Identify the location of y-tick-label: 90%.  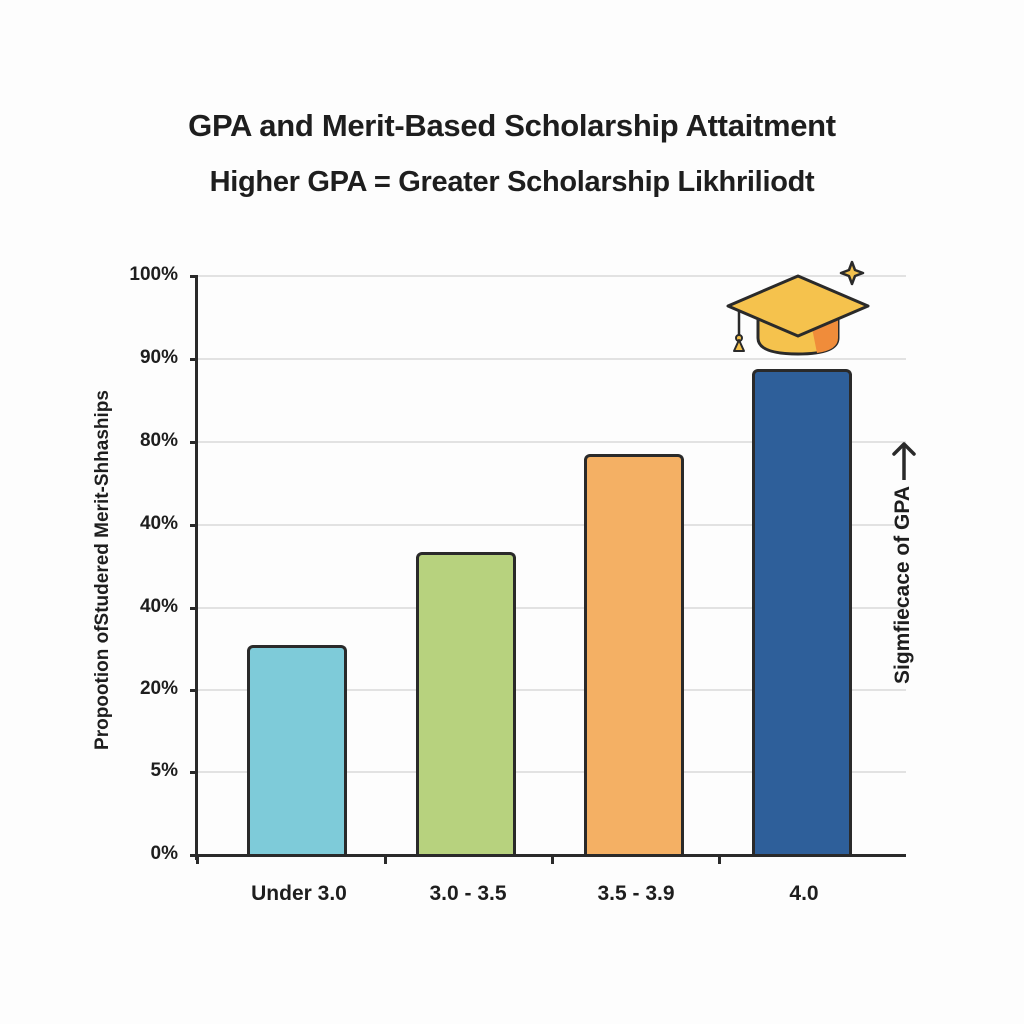
(158, 357).